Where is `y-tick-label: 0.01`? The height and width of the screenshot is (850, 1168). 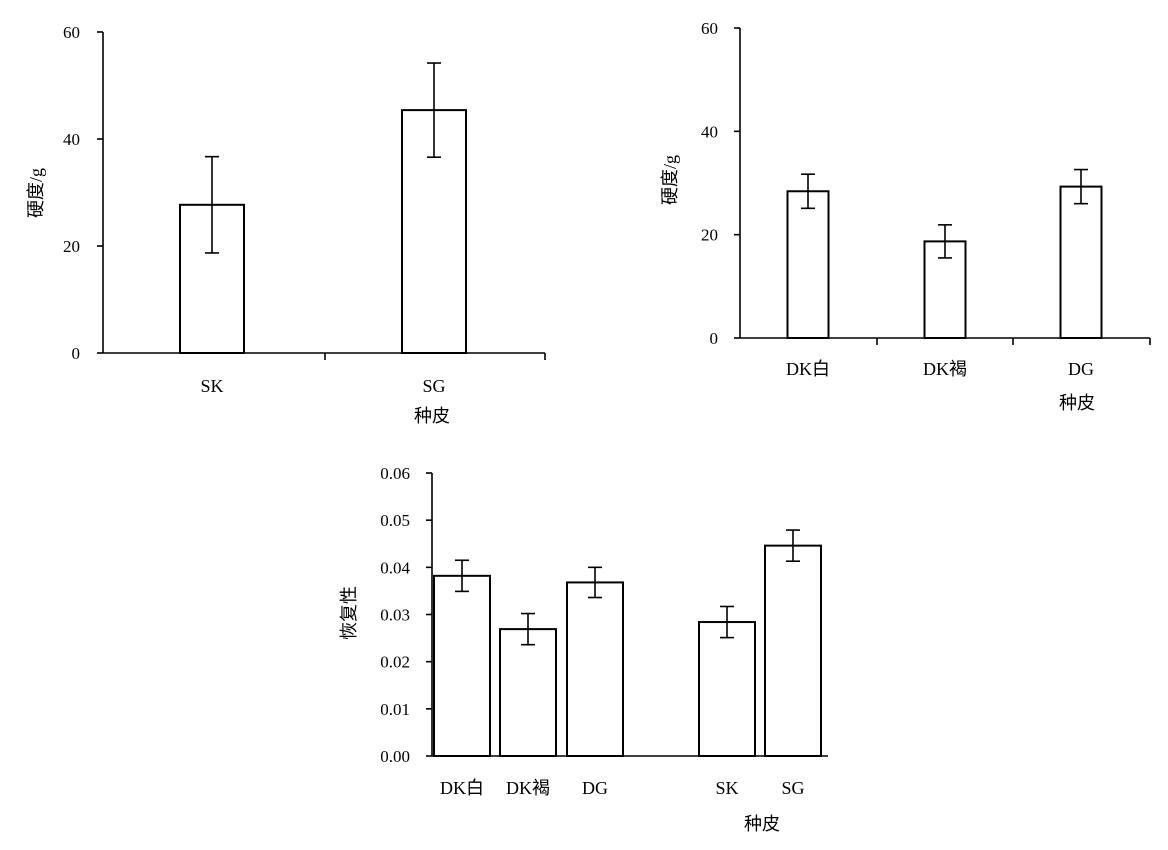
y-tick-label: 0.01 is located at coordinates (395, 709).